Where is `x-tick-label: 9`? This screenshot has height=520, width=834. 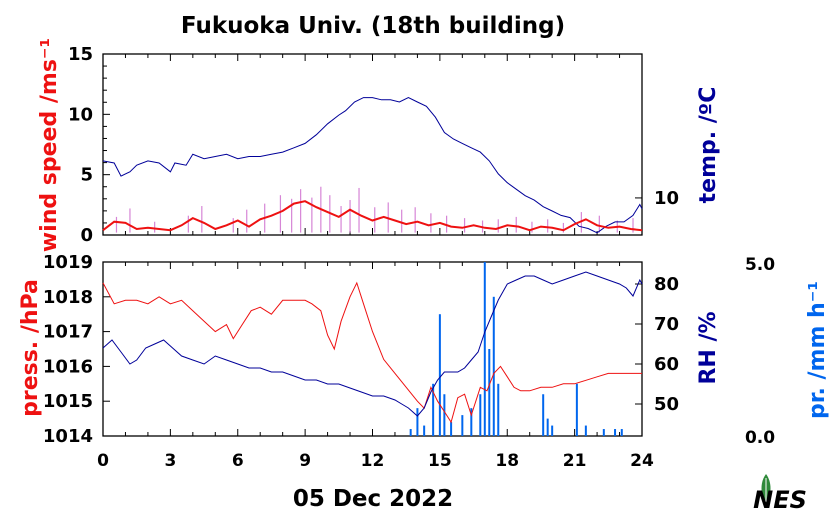
x-tick-label: 9 is located at coordinates (305, 461).